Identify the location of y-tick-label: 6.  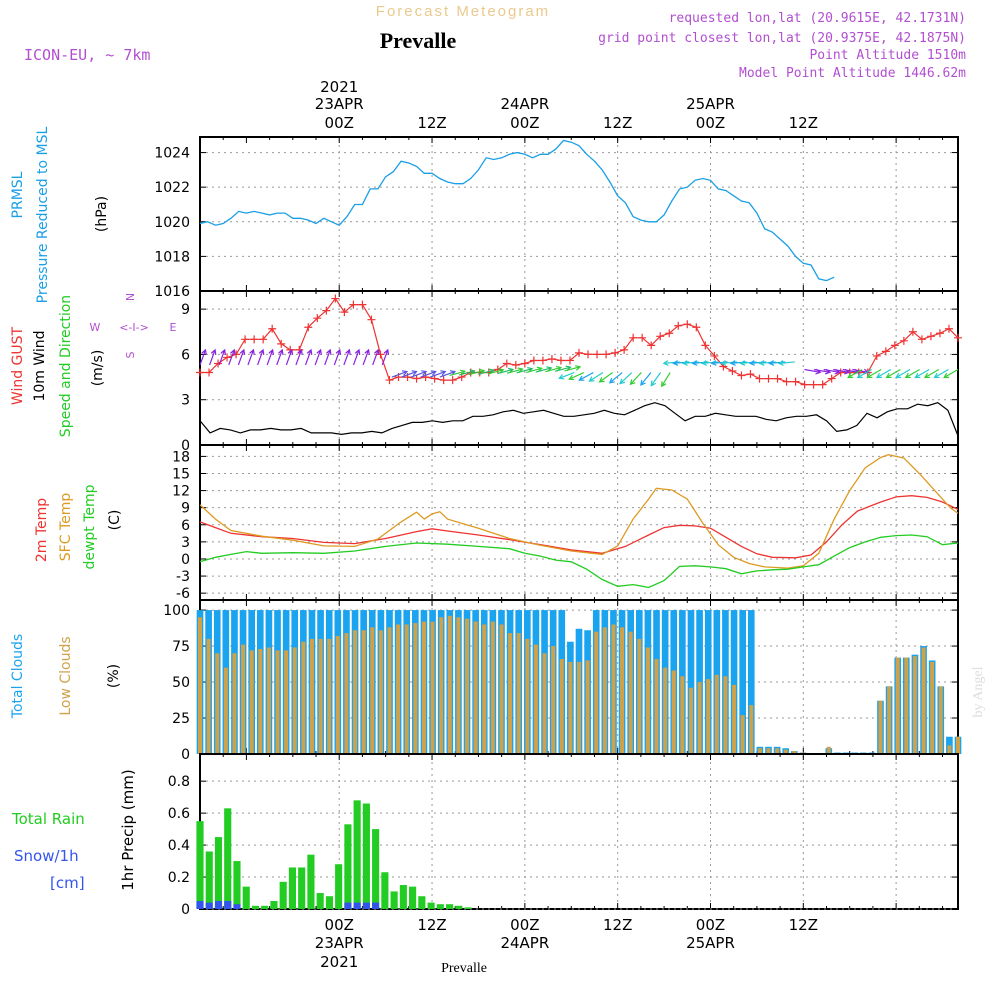
(185, 526).